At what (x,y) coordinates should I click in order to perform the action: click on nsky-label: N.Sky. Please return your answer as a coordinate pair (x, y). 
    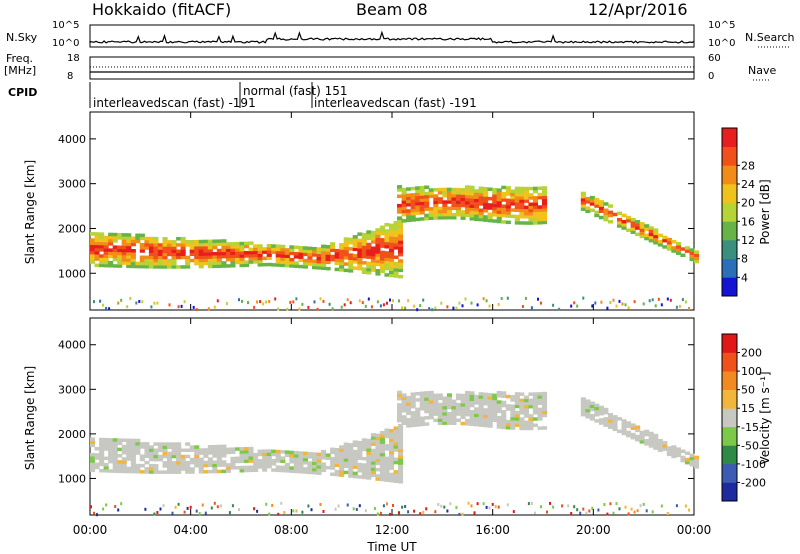
    Looking at the image, I should click on (22, 37).